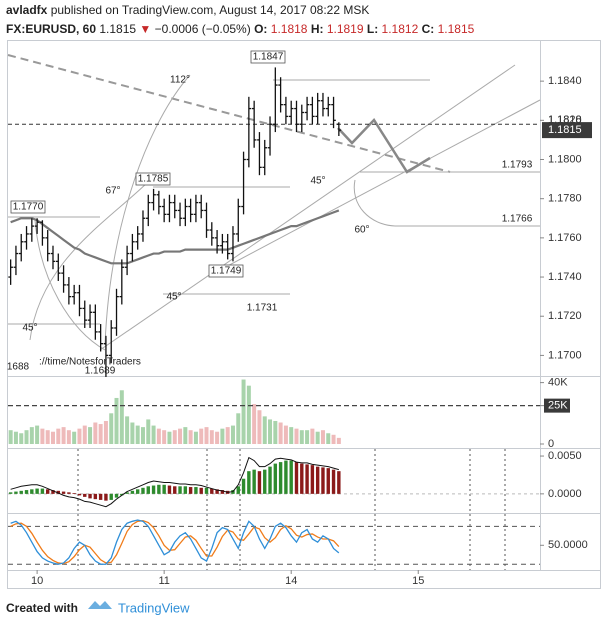 Image resolution: width=601 pixels, height=627 pixels. I want to click on arrow: ▼, so click(145, 29).